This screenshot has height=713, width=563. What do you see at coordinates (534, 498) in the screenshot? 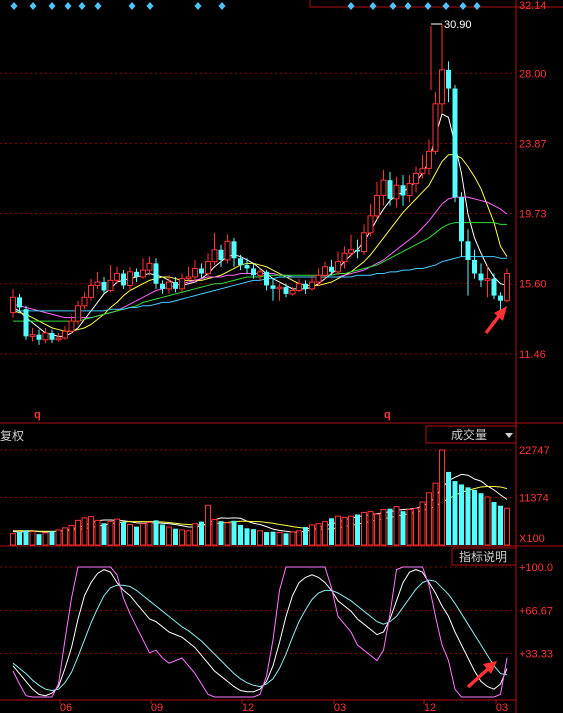
I see `volume-tick-label: 11374` at bounding box center [534, 498].